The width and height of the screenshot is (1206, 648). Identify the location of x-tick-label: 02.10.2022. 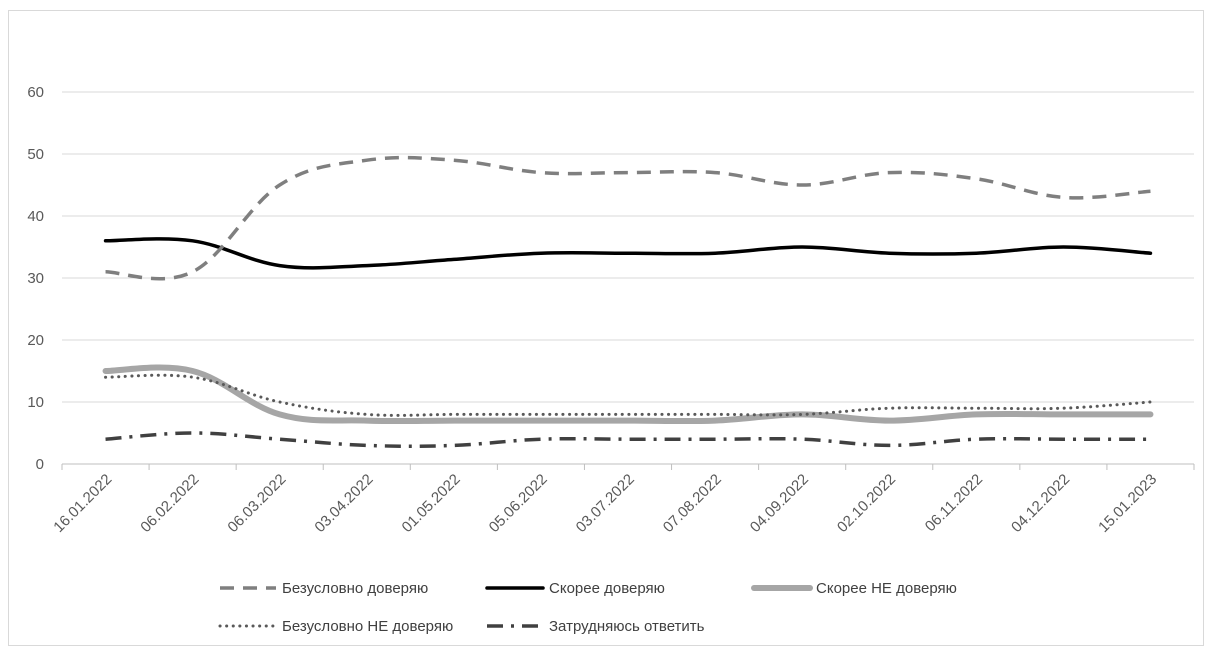
(866, 503).